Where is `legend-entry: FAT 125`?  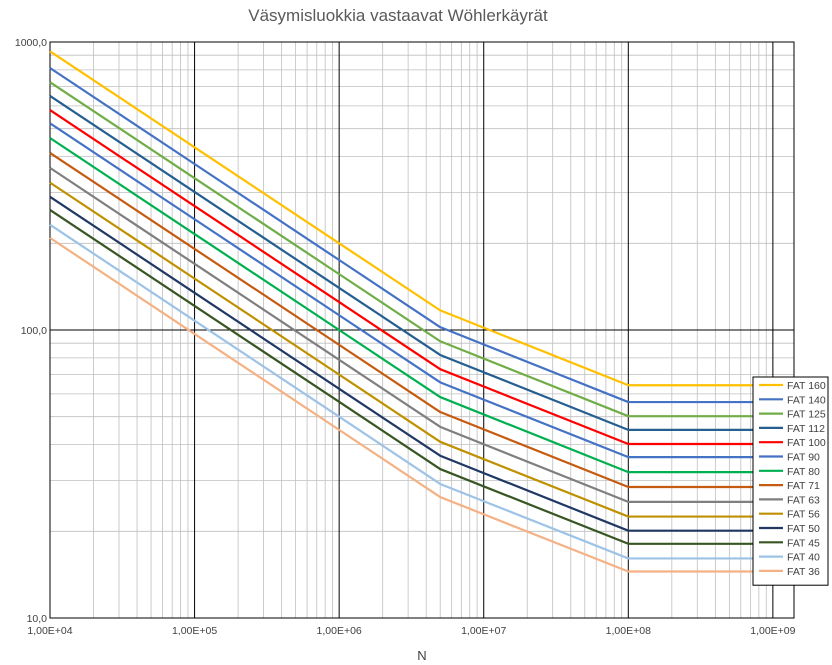
legend-entry: FAT 125 is located at coordinates (806, 415).